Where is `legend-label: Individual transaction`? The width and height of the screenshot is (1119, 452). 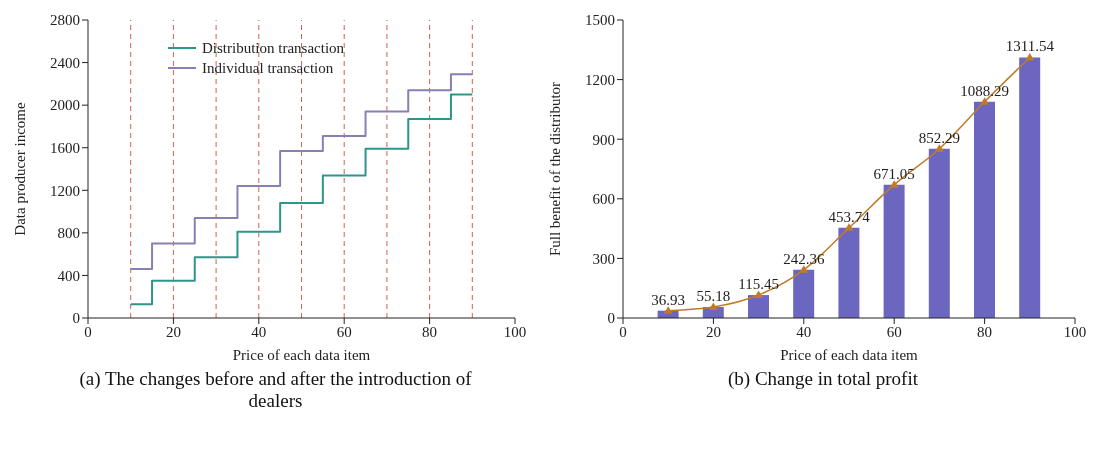
legend-label: Individual transaction is located at coordinates (268, 68).